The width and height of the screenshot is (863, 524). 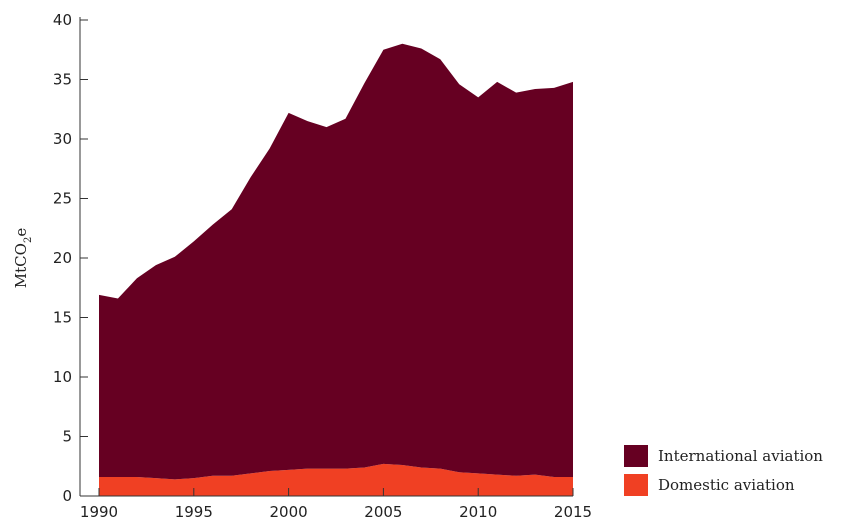 I want to click on y-axis: 0 5 10 15 20 25 30 35 40, so click(x=70, y=258).